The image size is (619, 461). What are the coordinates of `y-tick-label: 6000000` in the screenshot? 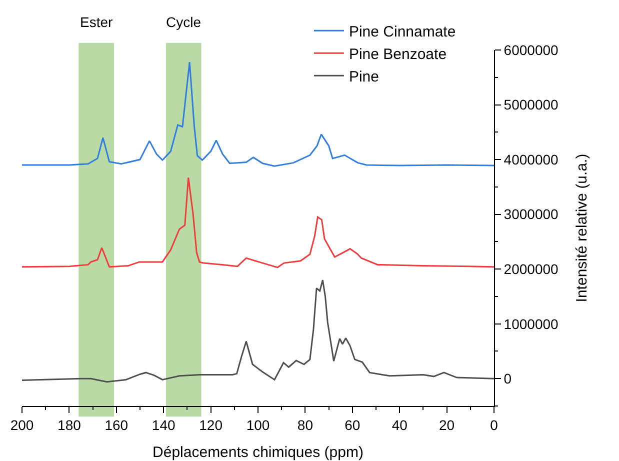 It's located at (531, 50).